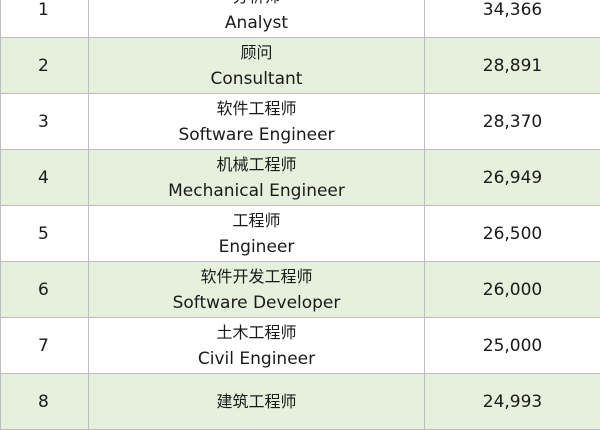  What do you see at coordinates (45, 290) in the screenshot?
I see `rank-cell: 6` at bounding box center [45, 290].